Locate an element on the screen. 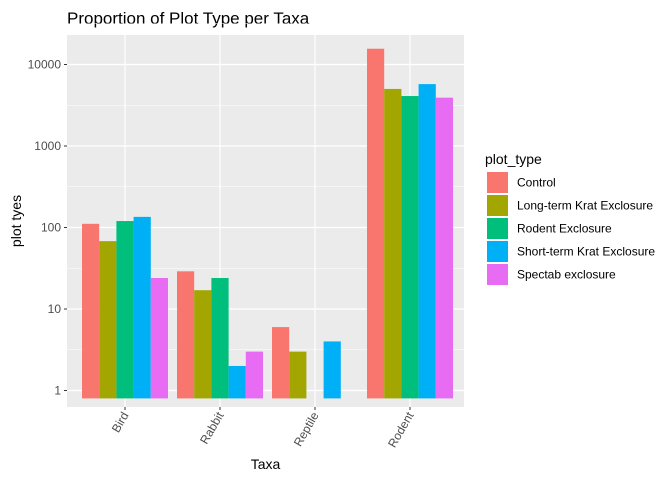 The image size is (672, 480). y-axis-title: plot tyes is located at coordinates (16, 221).